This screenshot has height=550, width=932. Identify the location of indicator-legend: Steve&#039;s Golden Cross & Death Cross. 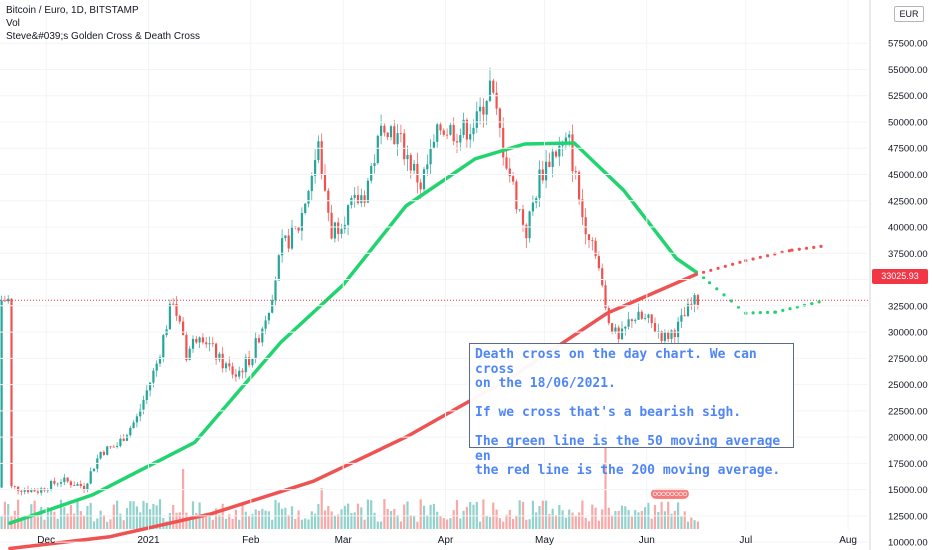
(103, 36).